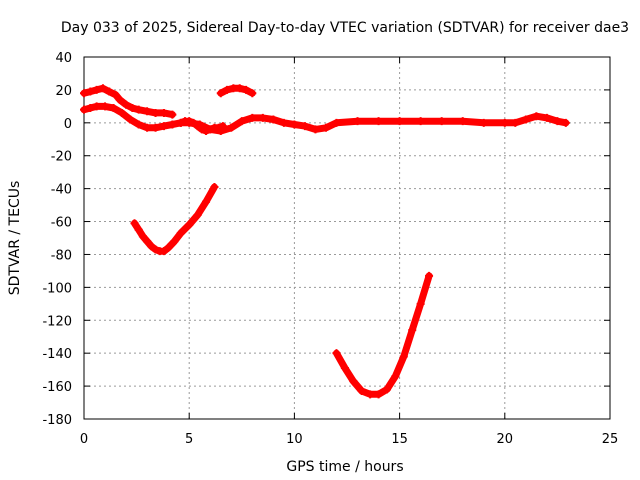 Image resolution: width=640 pixels, height=480 pixels. I want to click on y-tick-label: 40, so click(63, 58).